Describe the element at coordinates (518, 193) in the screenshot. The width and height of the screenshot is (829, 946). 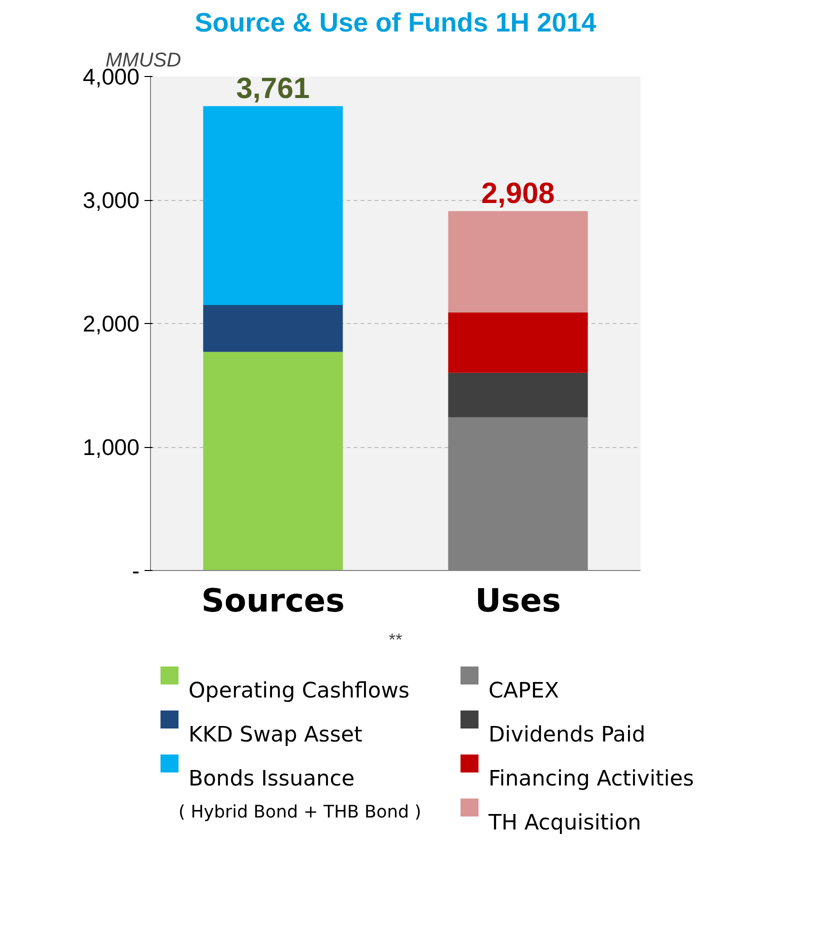
I see `total-label: 2,908` at that location.